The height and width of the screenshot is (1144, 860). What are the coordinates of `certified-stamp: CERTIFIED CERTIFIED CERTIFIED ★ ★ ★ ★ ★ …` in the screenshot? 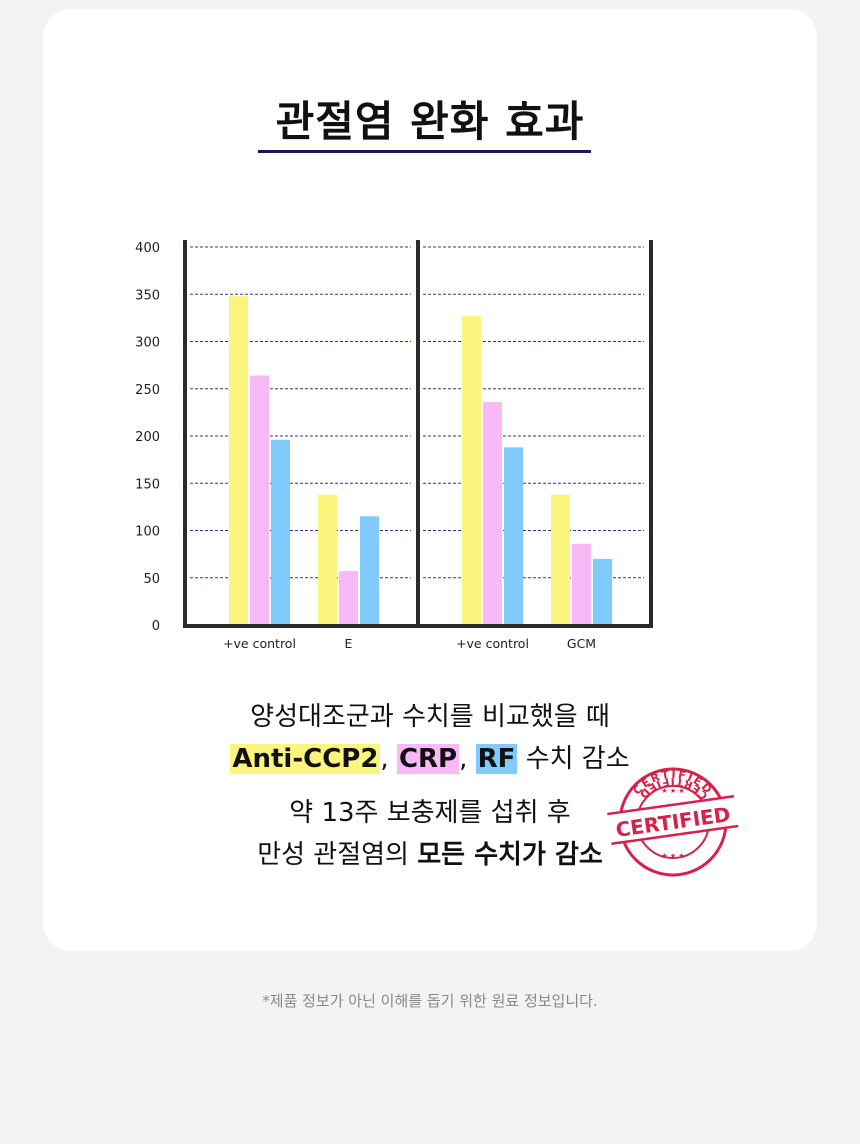 It's located at (673, 822).